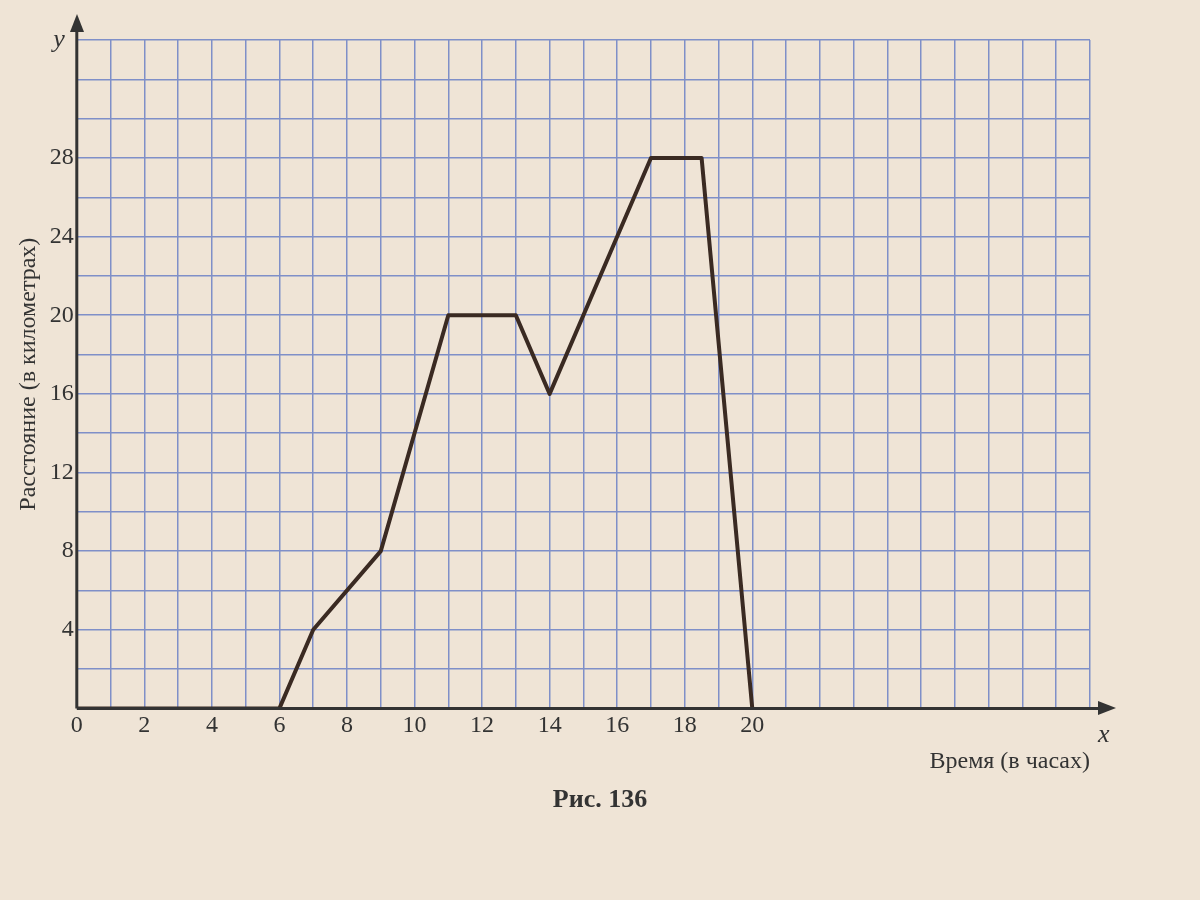  I want to click on y-tick-label: 28, so click(61, 156).